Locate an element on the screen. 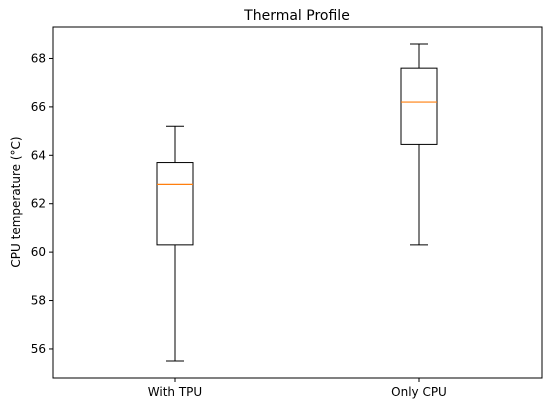  box-only-cpu is located at coordinates (419, 144).